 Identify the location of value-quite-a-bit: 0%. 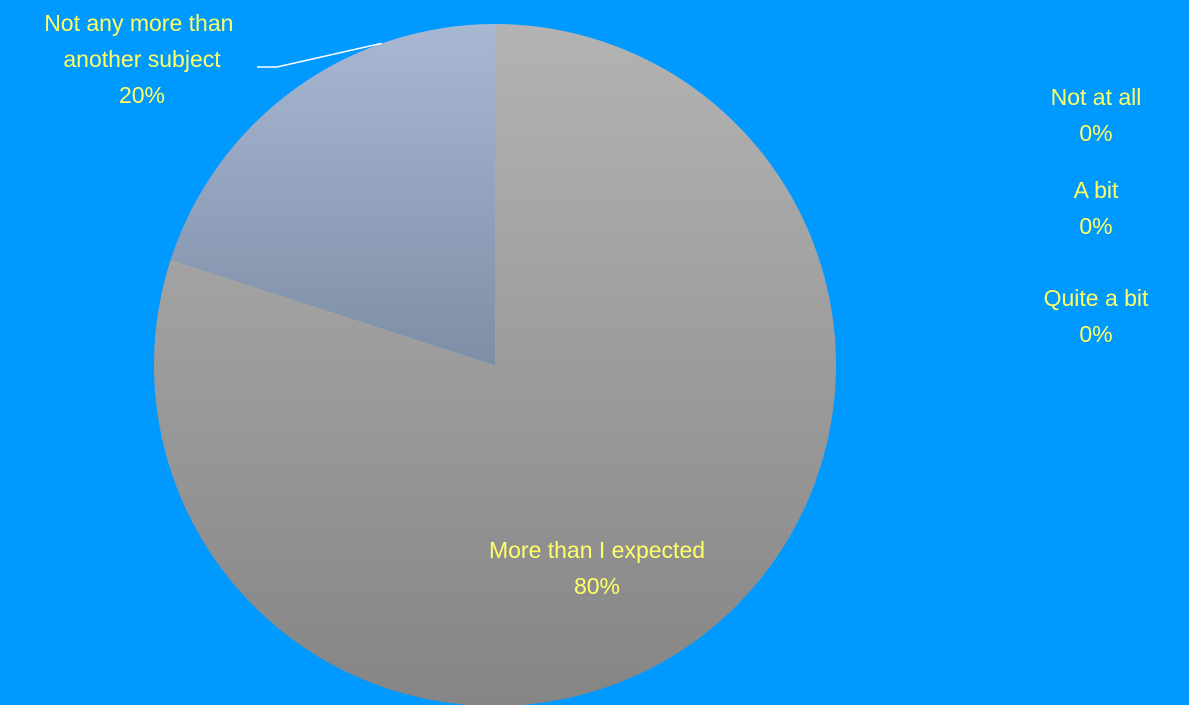
(1095, 334).